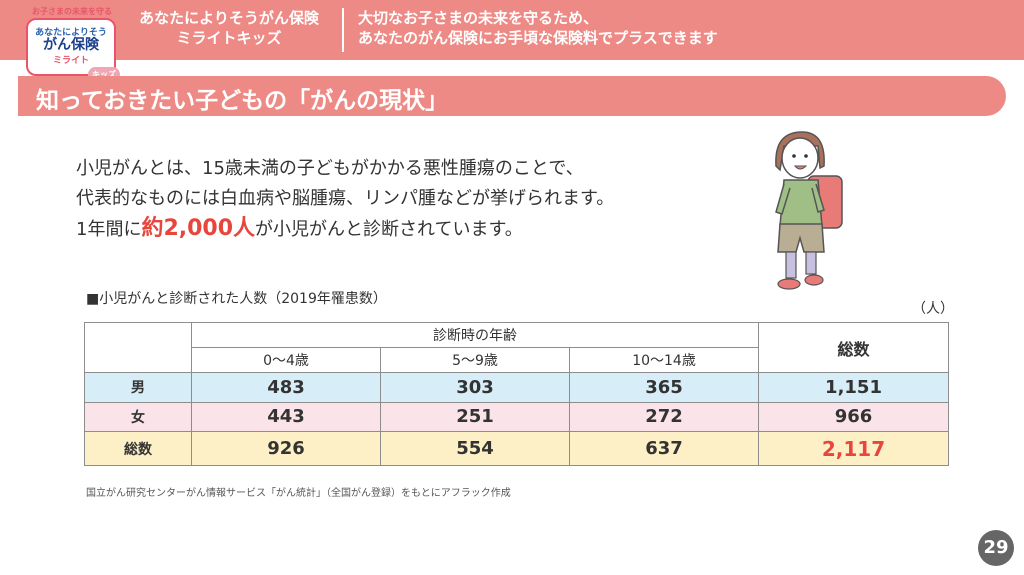 This screenshot has height=575, width=1024. I want to click on table-row-total: 総数 926 554 637 2,117, so click(517, 448).